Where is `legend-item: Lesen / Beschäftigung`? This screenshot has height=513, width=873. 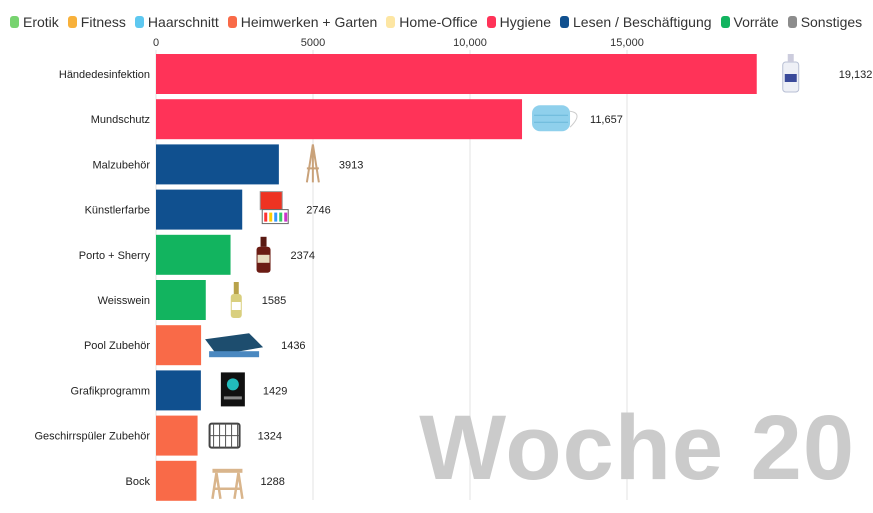
legend-item: Lesen / Beschäftigung is located at coordinates (636, 22).